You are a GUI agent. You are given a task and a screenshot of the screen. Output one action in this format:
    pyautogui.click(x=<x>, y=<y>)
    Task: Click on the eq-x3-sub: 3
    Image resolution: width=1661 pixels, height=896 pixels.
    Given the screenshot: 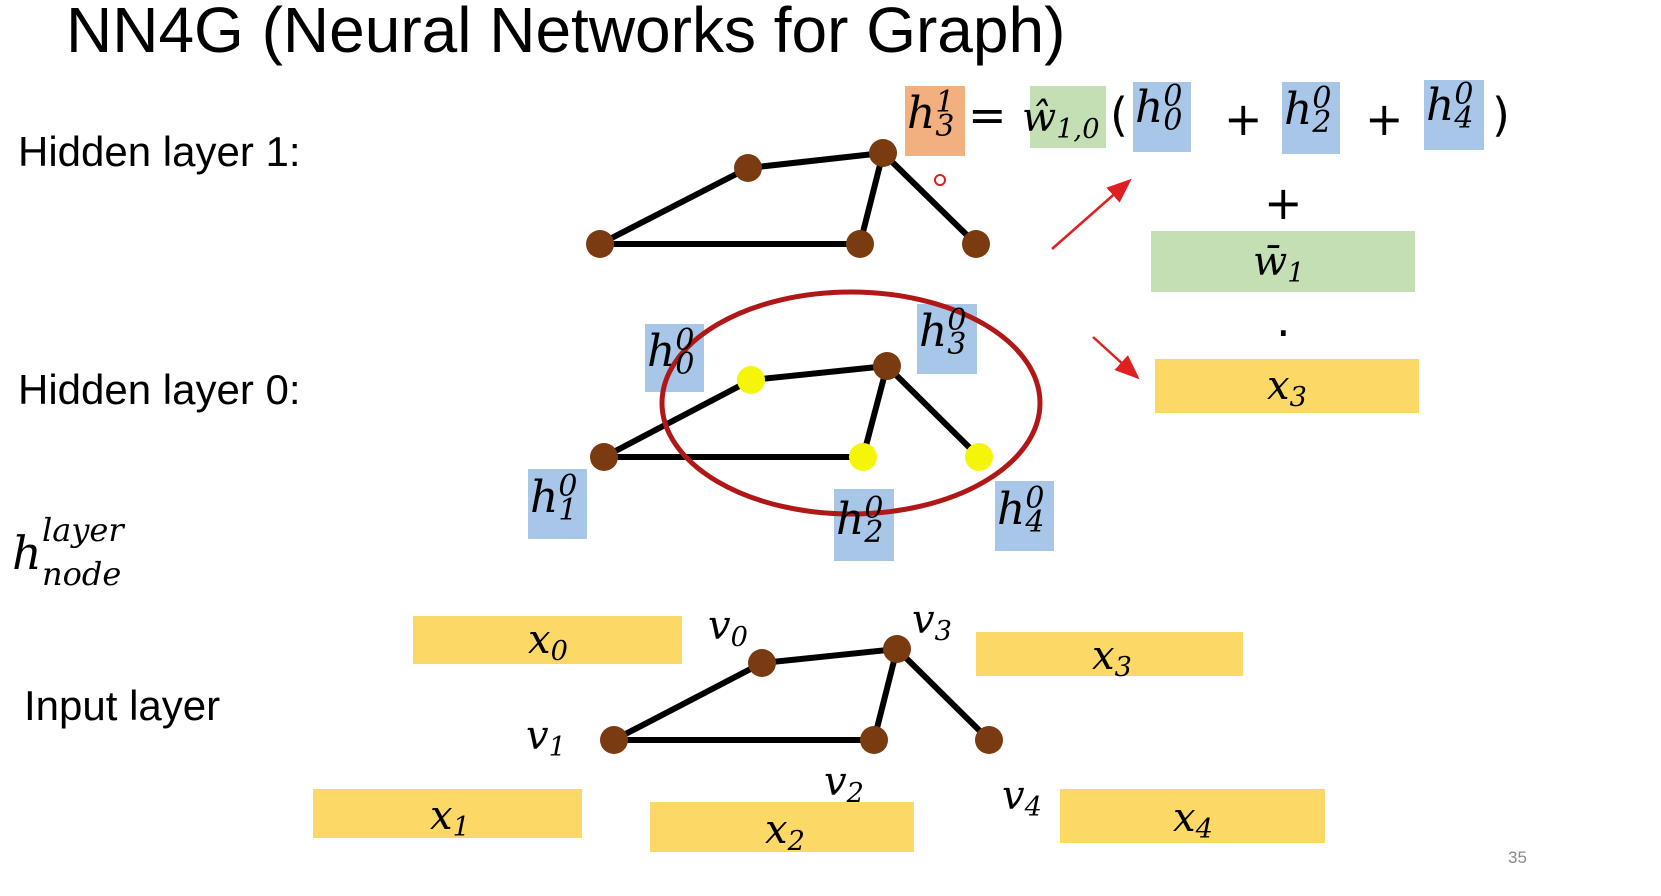 What is the action you would take?
    pyautogui.click(x=1298, y=397)
    